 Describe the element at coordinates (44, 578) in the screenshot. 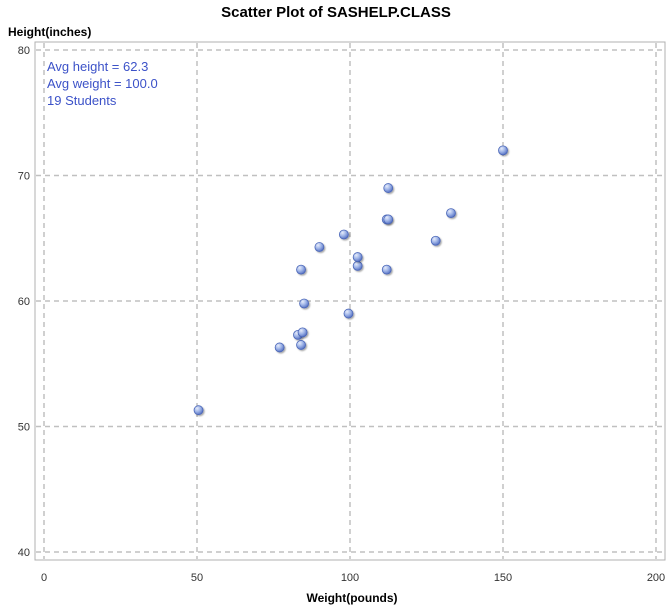

I see `x-tick-label: 0` at that location.